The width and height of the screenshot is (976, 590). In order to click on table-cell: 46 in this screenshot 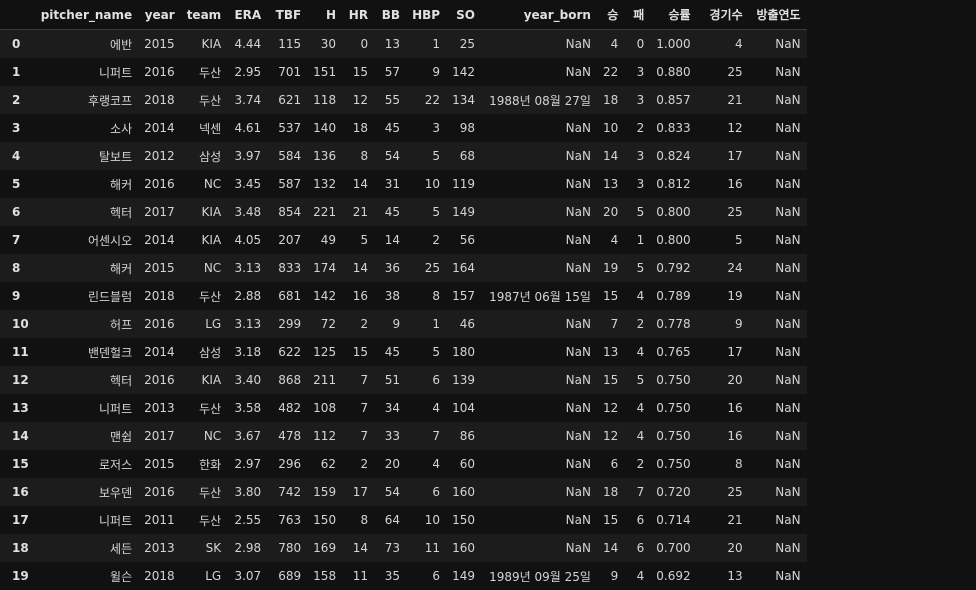, I will do `click(467, 324)`.